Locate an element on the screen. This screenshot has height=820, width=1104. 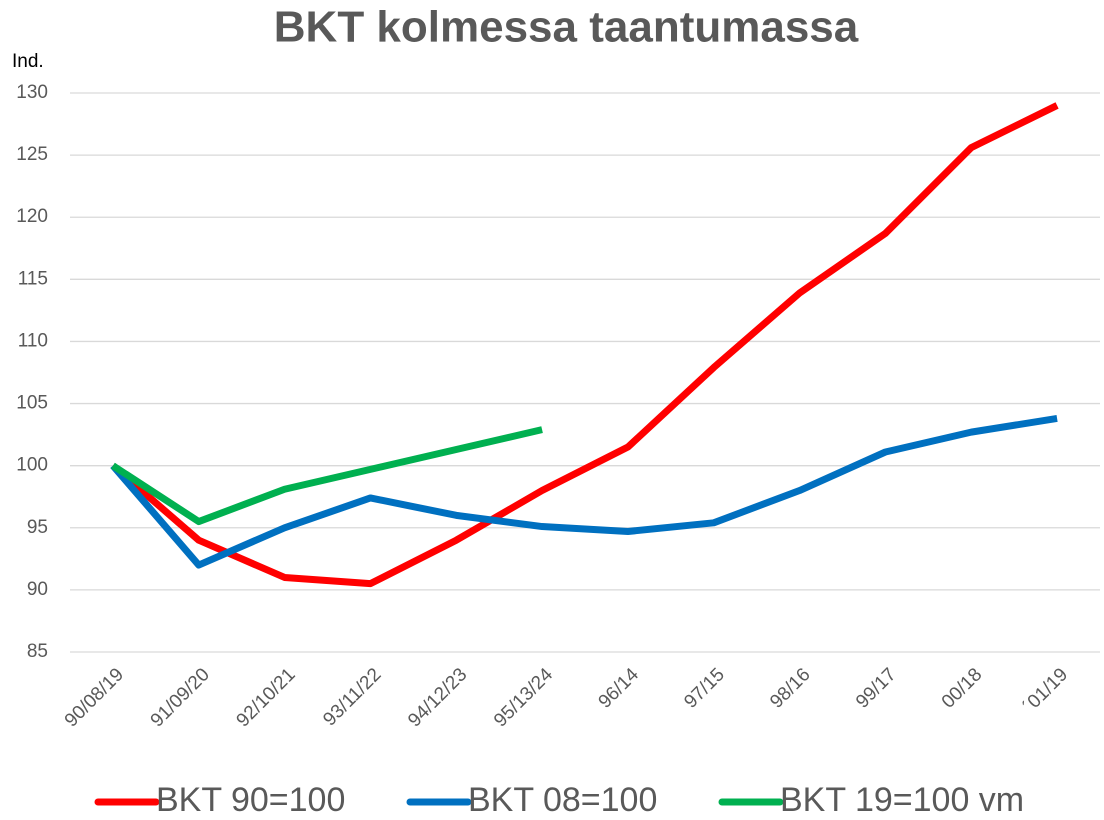
x-tick-label: 00/18 is located at coordinates (962, 688).